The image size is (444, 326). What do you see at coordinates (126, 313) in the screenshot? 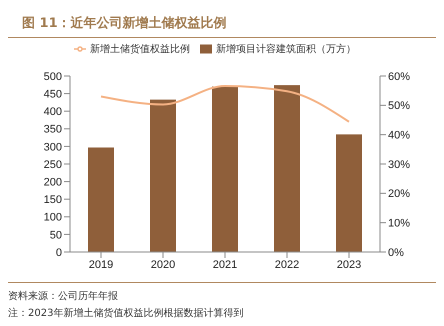
I see `text: 注：2023年新增土储货值权益比例根据数据计算得到` at bounding box center [126, 313].